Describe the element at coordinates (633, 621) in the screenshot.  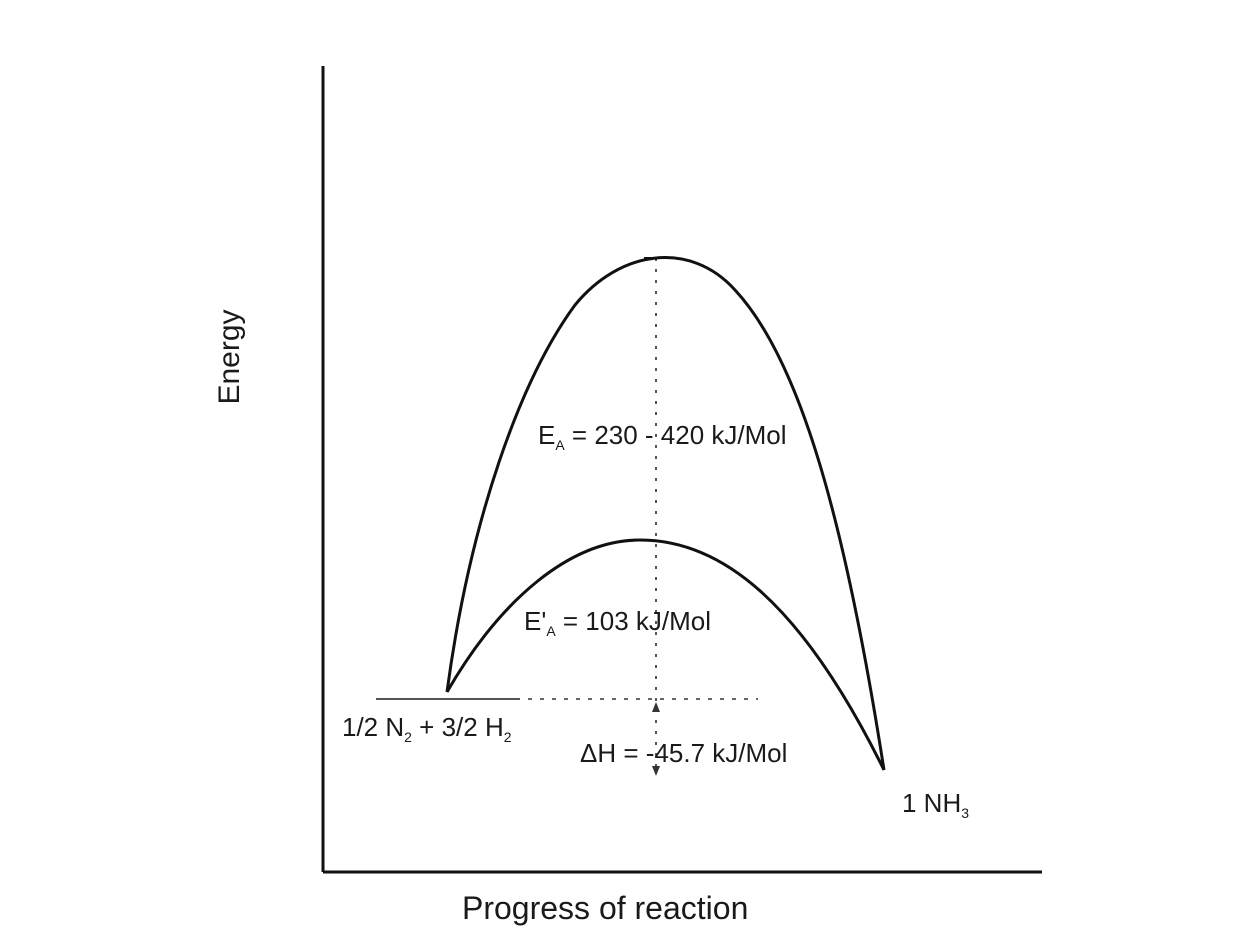
I see `ea-prime-value: = 103 kJ/Mol` at that location.